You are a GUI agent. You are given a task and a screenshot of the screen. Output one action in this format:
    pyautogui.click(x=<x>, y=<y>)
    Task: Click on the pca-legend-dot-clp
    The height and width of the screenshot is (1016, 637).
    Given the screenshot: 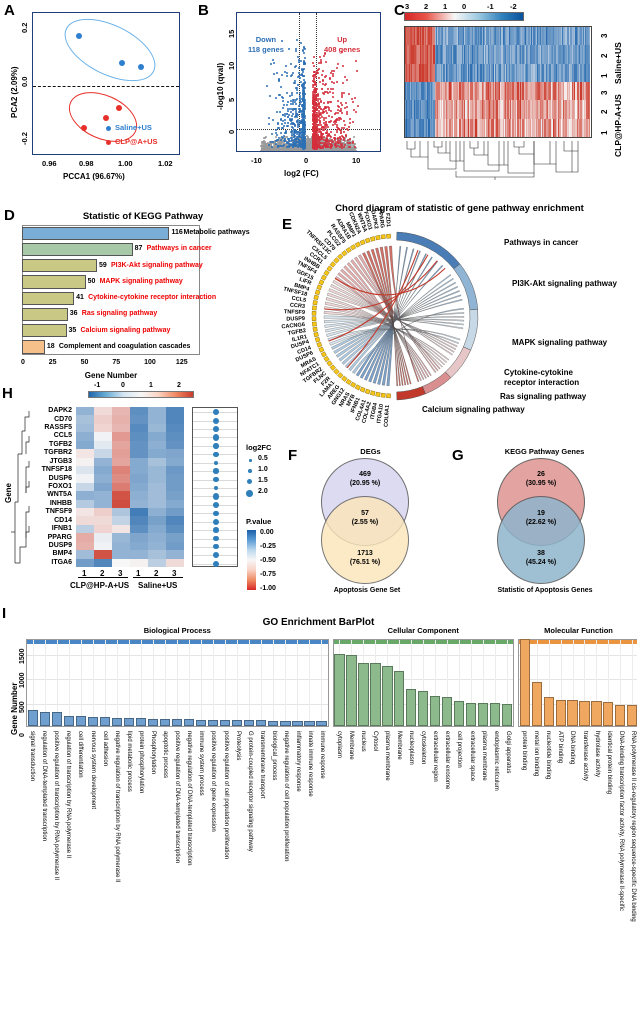 What is the action you would take?
    pyautogui.click(x=108, y=142)
    